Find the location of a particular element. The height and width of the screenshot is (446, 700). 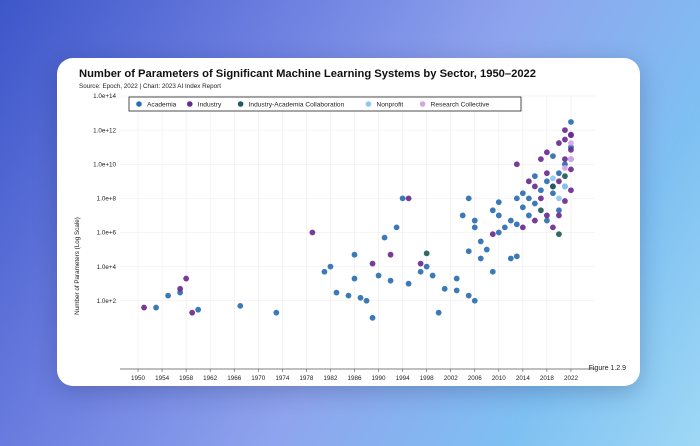

y-tick-label: 1.0e+6 is located at coordinates (107, 233).